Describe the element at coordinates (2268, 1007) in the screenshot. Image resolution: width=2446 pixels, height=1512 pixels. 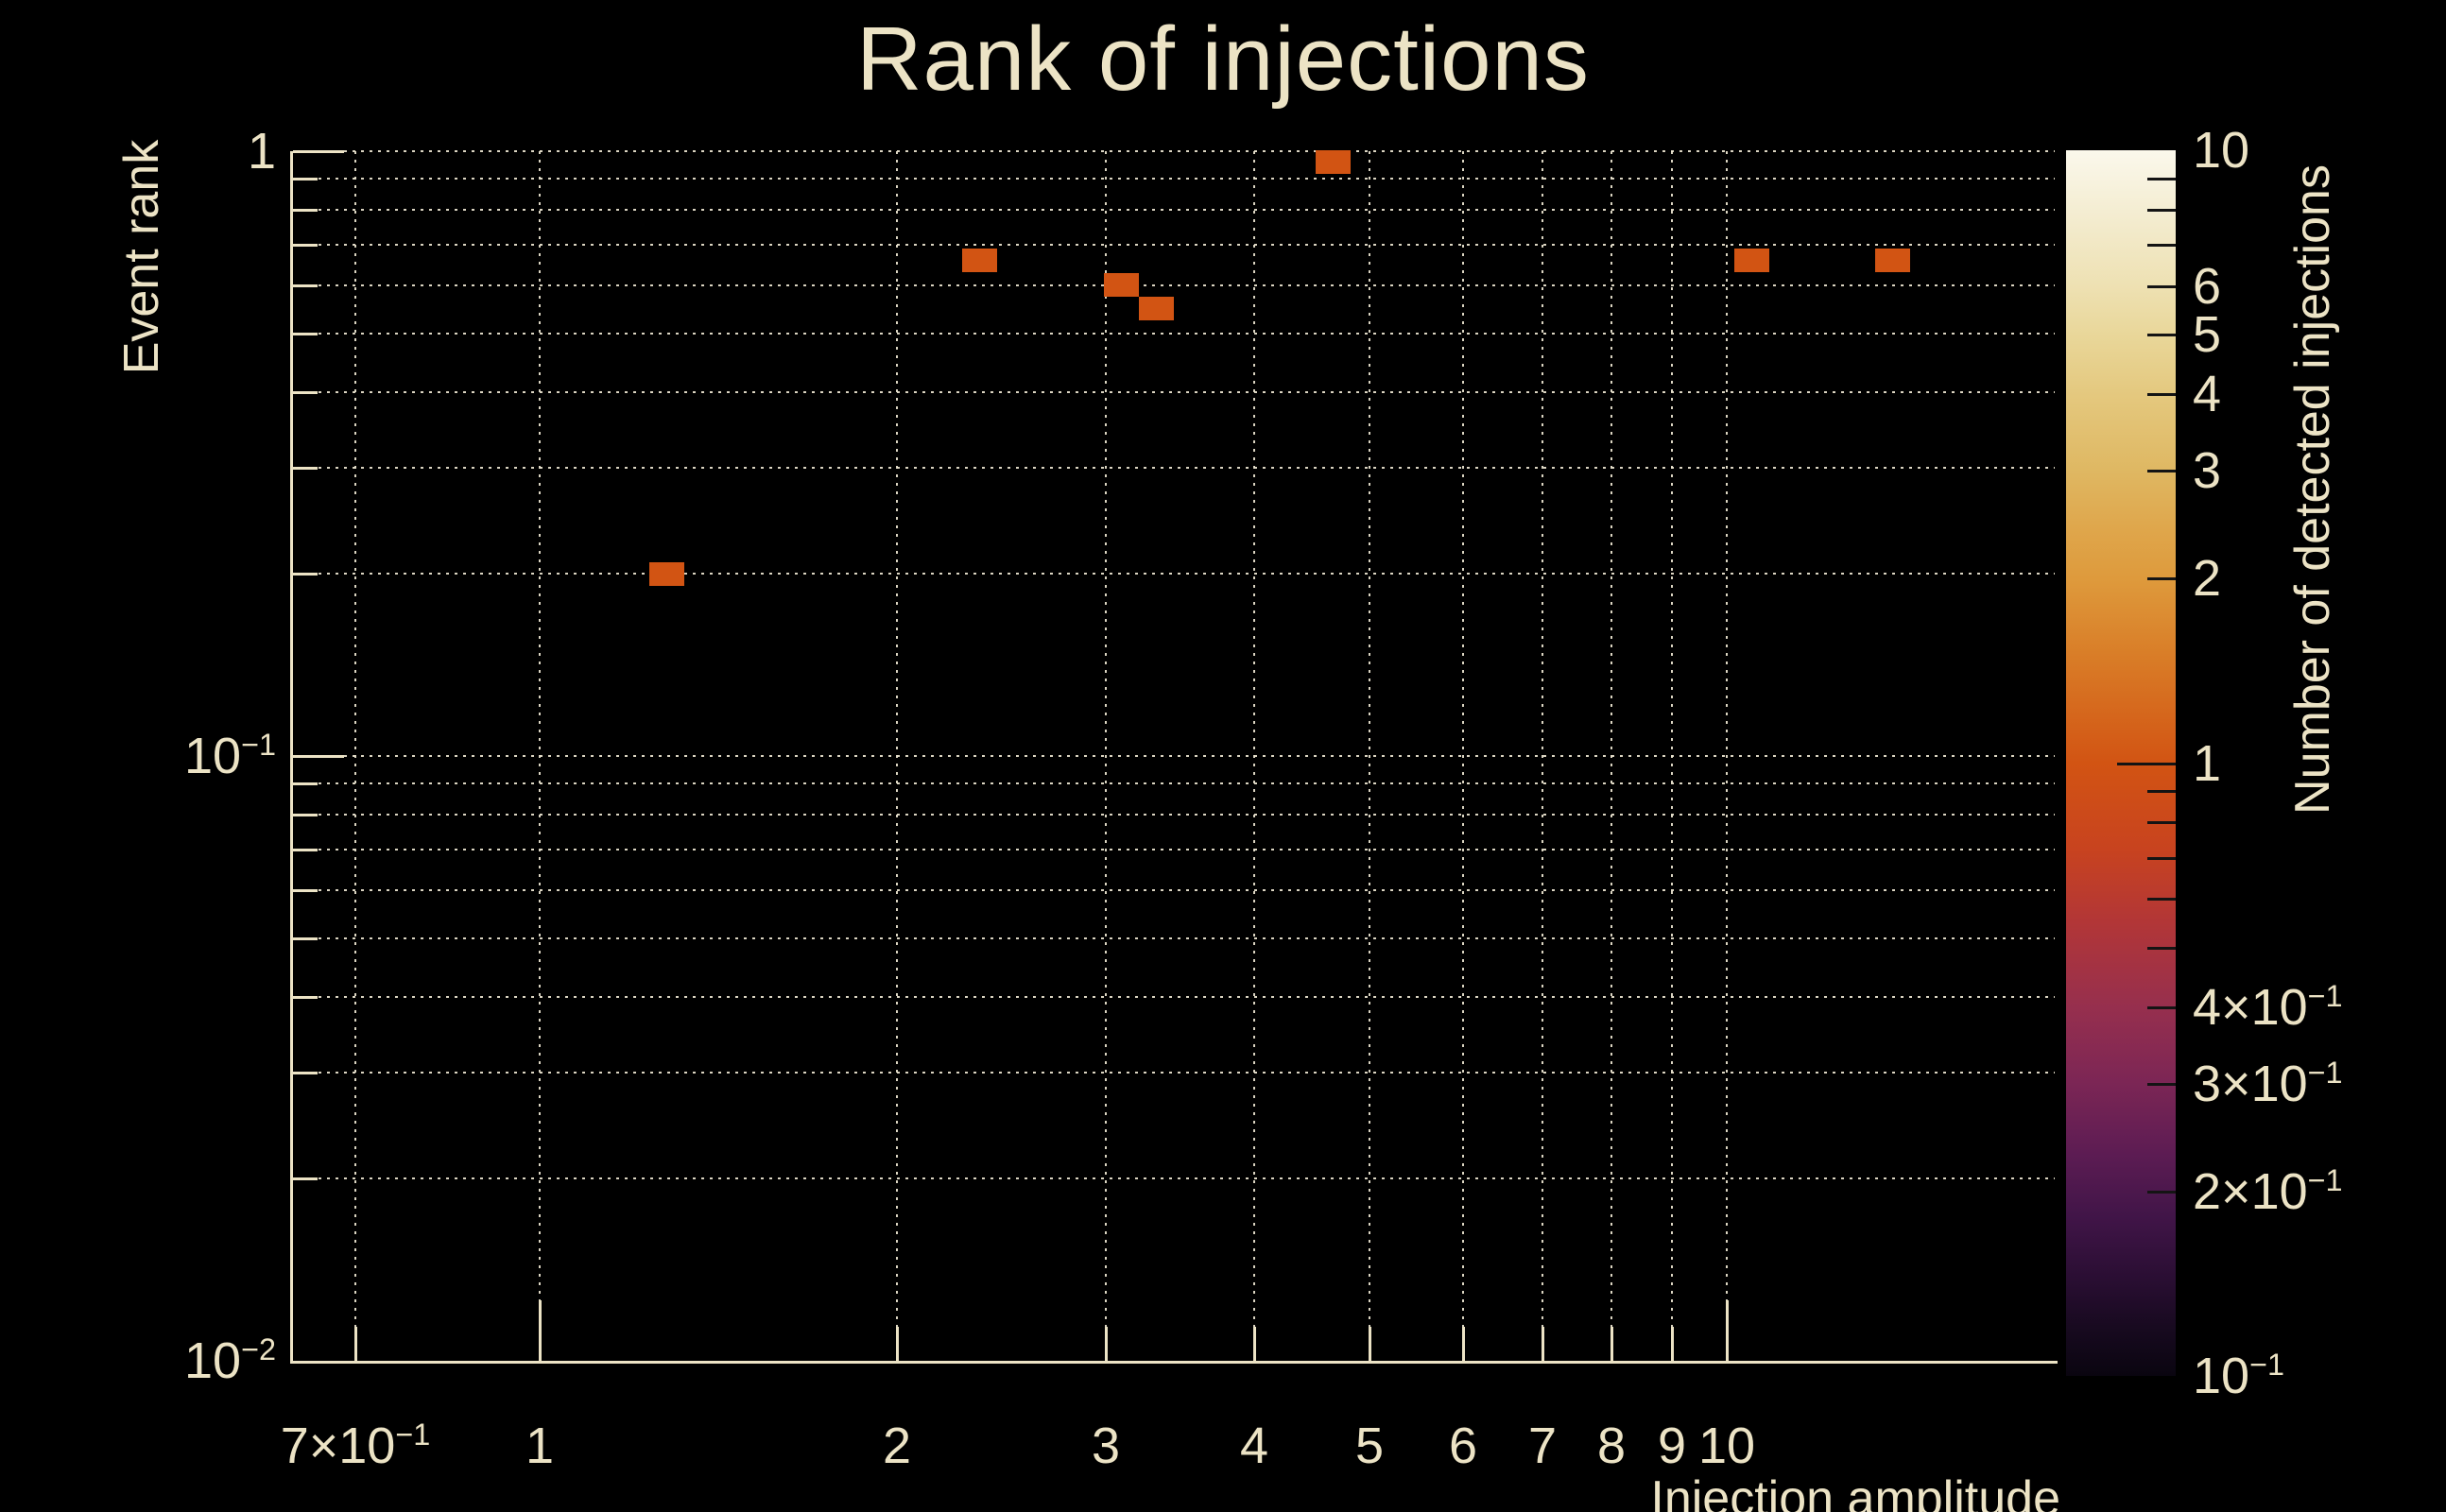
I see `colorbar-tick-label: 4×10⁻¹` at that location.